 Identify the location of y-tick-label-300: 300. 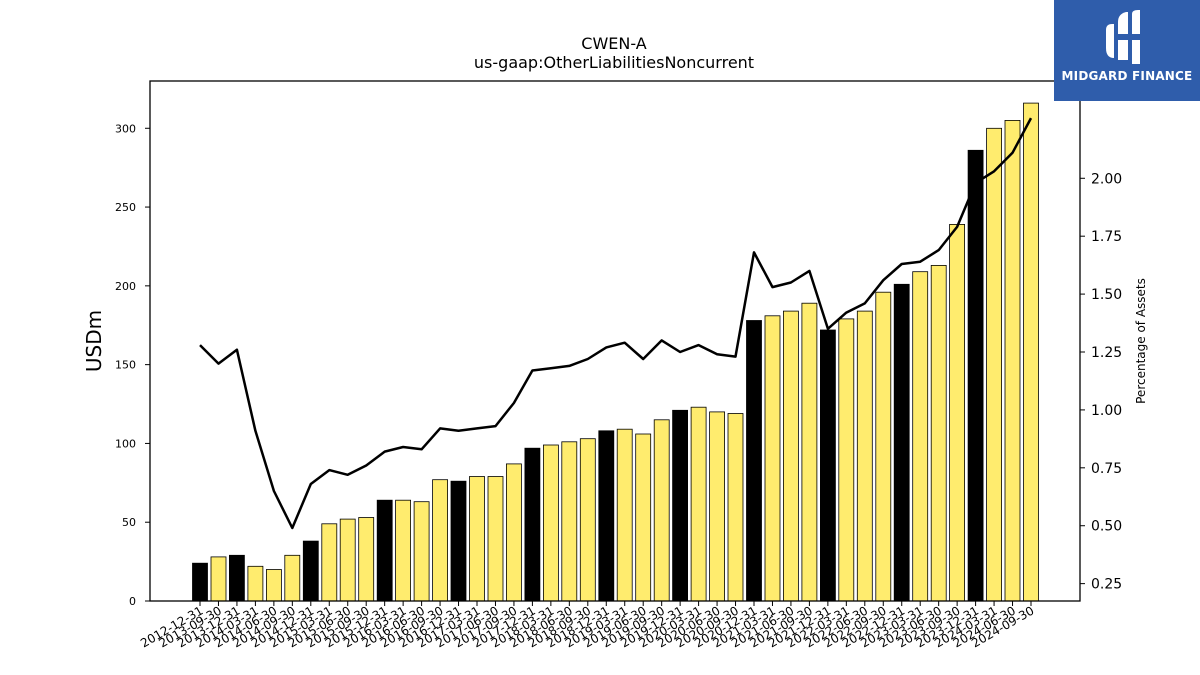
(125, 128).